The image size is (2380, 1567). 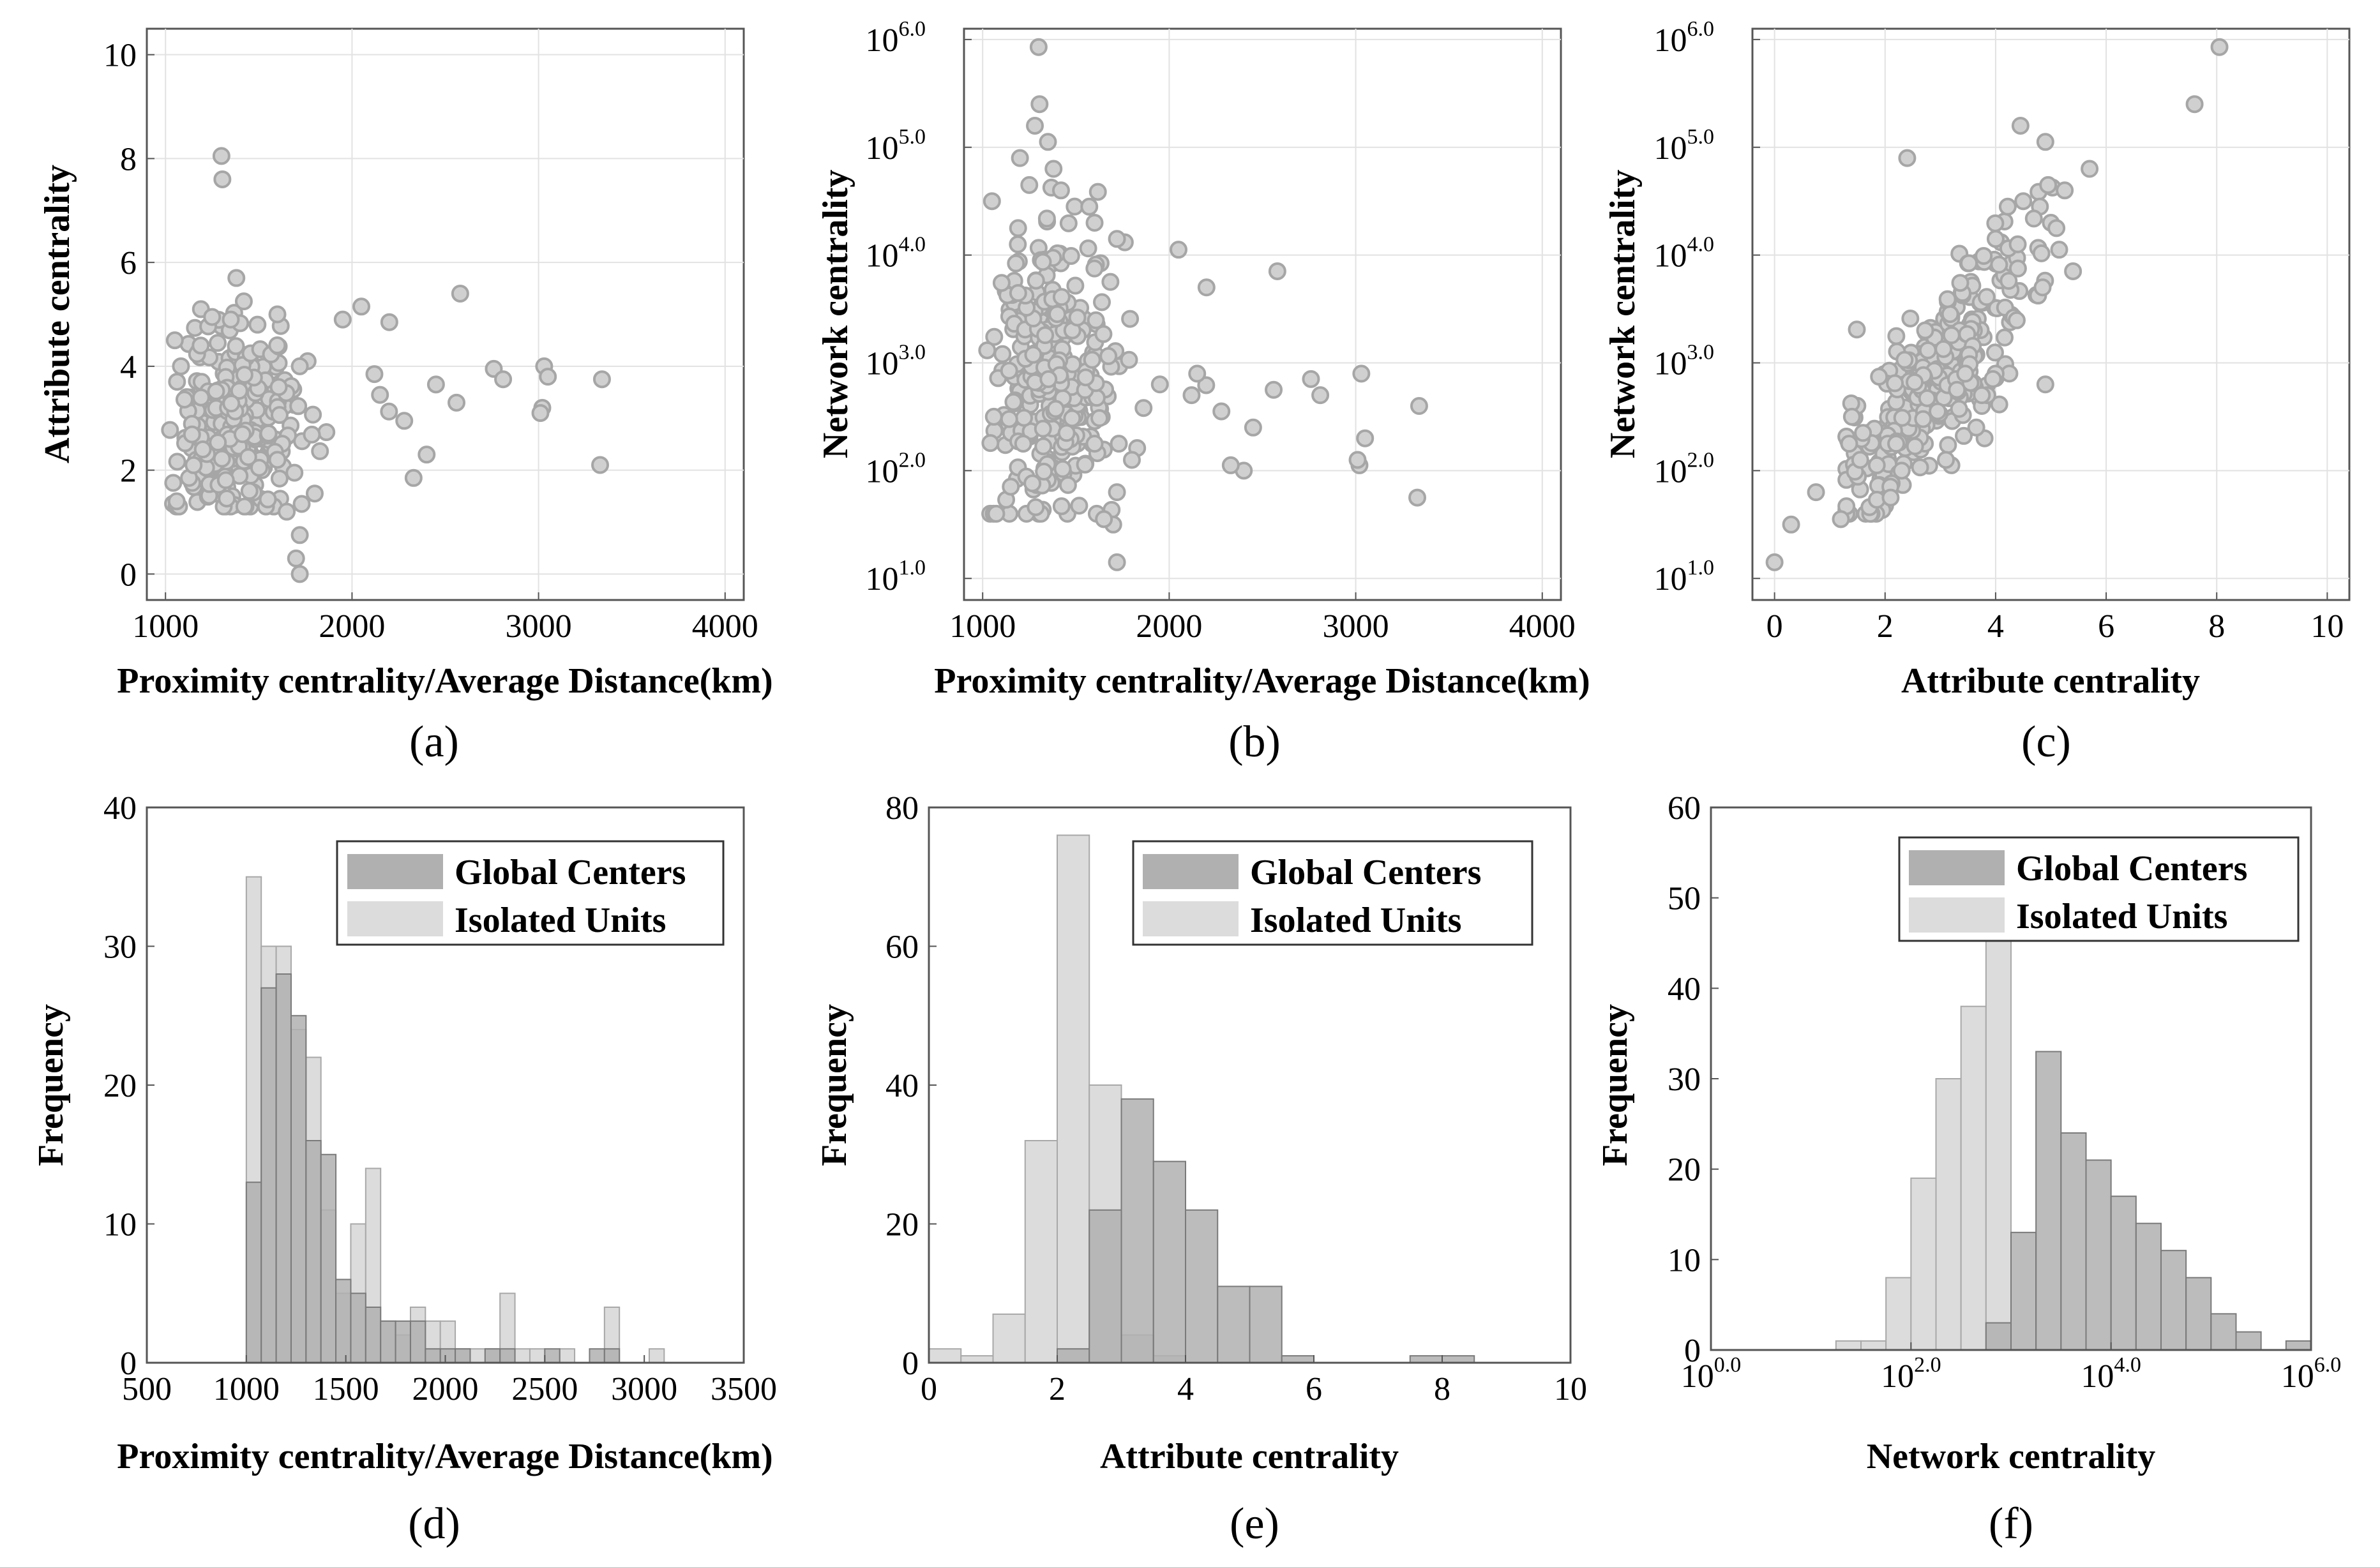 I want to click on legend-swatch-global-f, so click(x=1957, y=867).